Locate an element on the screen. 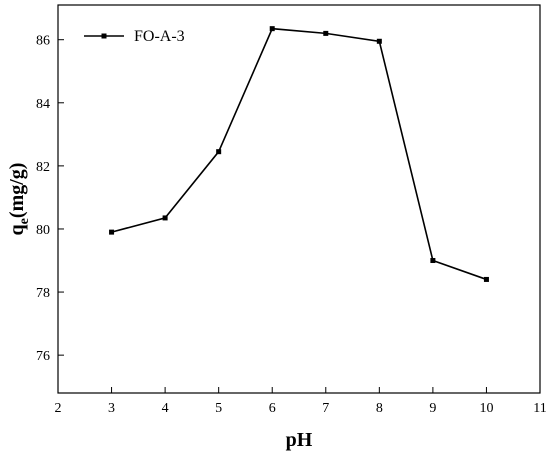 This screenshot has width=550, height=457. legend-marker is located at coordinates (104, 36).